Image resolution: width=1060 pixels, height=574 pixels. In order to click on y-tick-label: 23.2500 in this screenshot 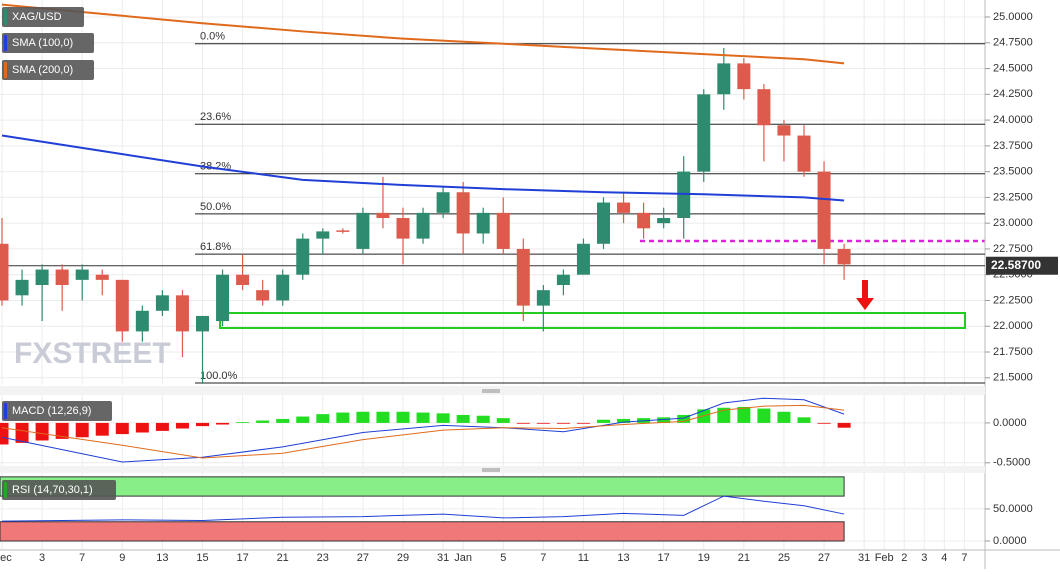, I will do `click(1013, 197)`.